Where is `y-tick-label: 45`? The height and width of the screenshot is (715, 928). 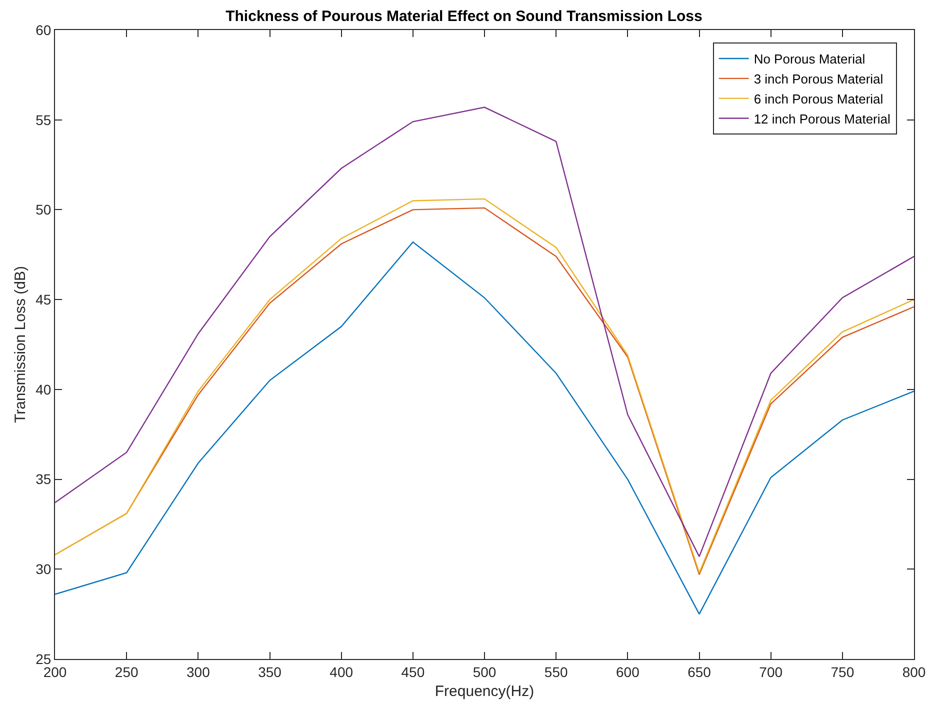 y-tick-label: 45 is located at coordinates (44, 299).